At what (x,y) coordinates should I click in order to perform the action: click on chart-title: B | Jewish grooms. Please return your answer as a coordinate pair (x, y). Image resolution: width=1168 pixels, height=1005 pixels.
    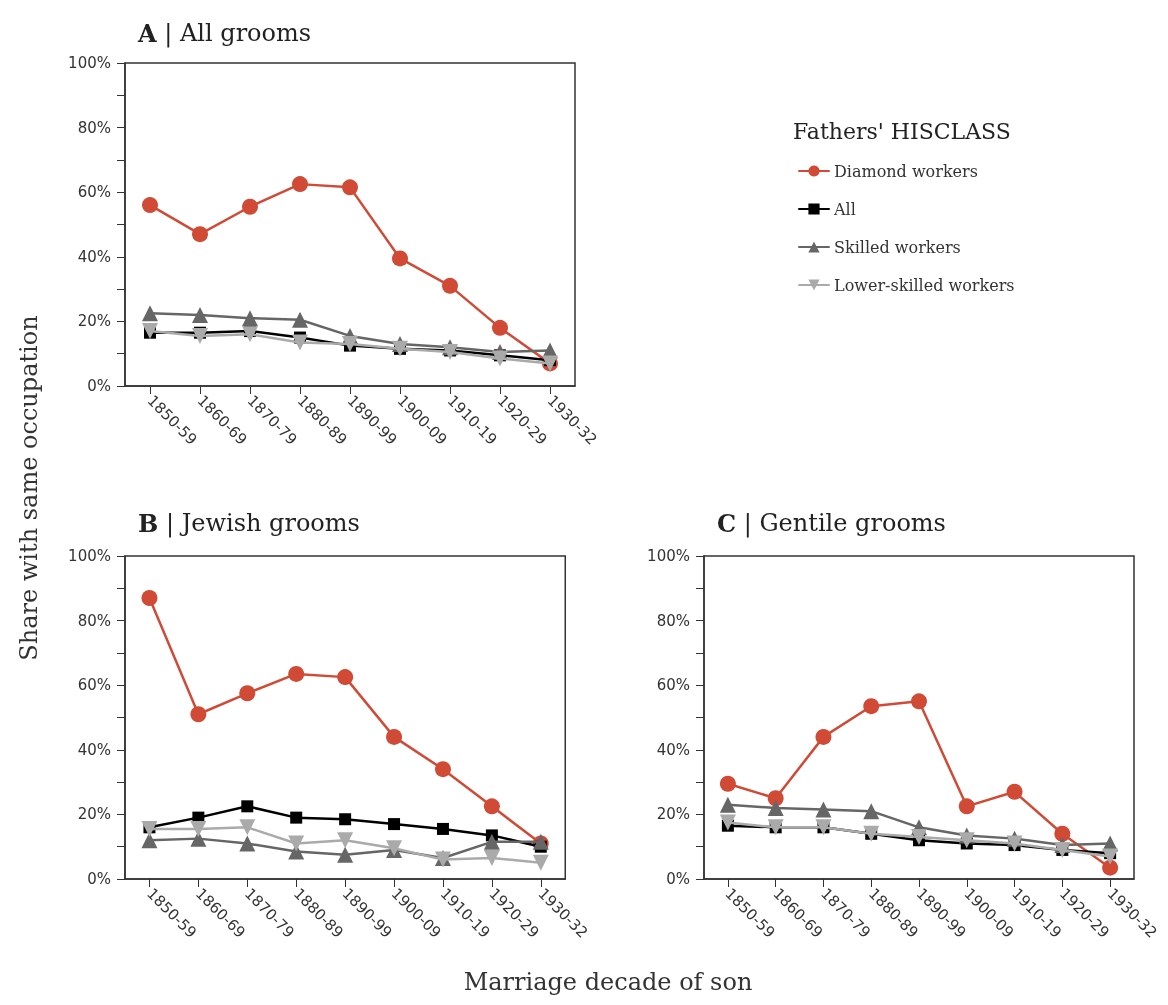
    Looking at the image, I should click on (249, 523).